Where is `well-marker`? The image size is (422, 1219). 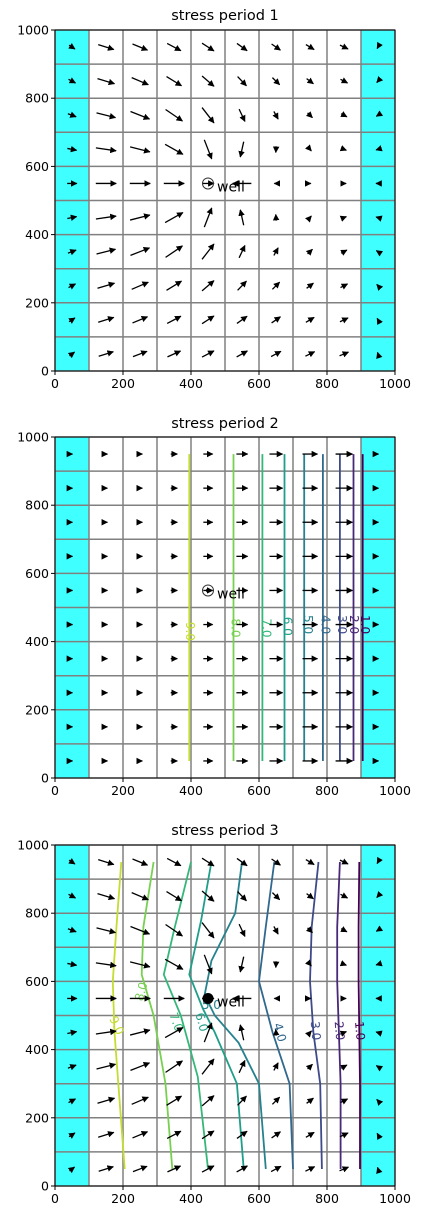
well-marker is located at coordinates (208, 998).